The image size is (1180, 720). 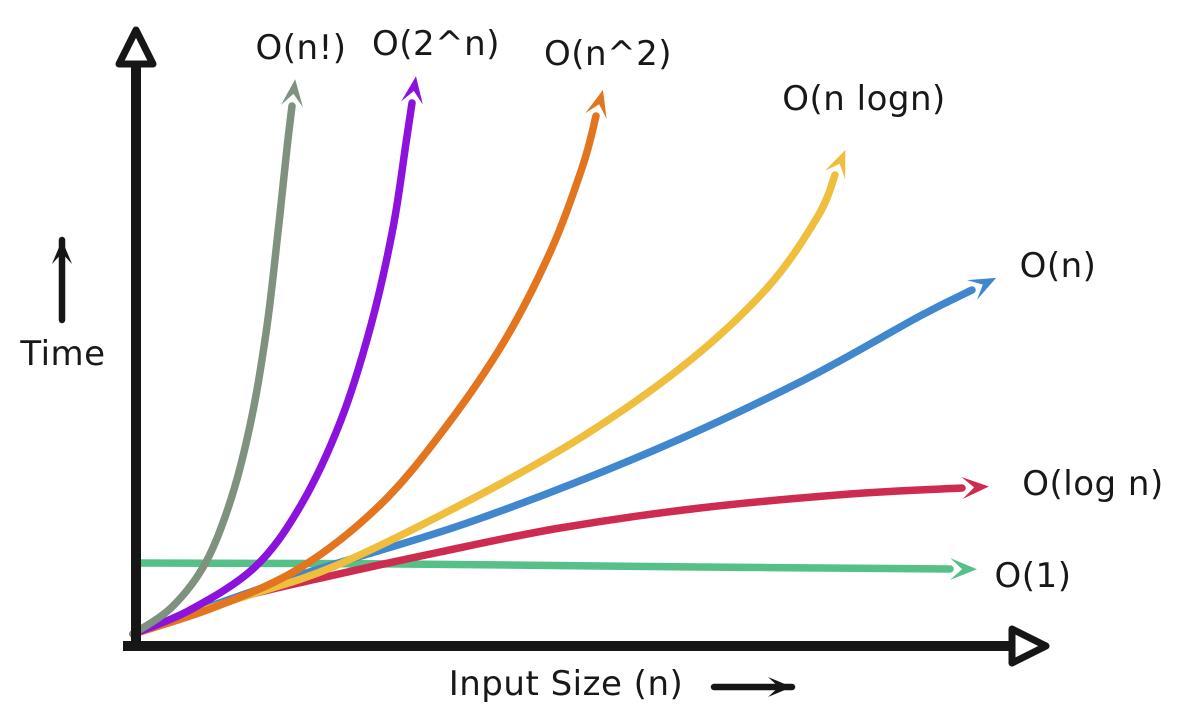 What do you see at coordinates (975, 488) in the screenshot?
I see `curve-arrowhead-o-log-n` at bounding box center [975, 488].